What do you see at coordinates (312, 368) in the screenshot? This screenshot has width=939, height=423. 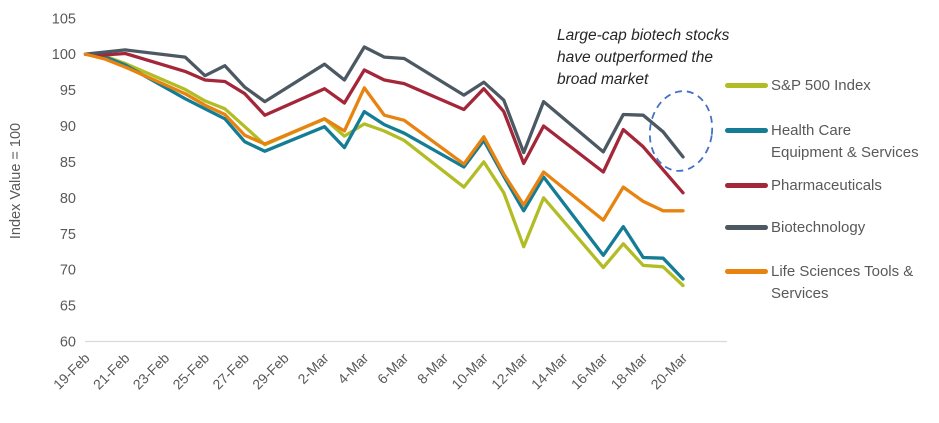 I see `x-tick-label: 2-Mar` at bounding box center [312, 368].